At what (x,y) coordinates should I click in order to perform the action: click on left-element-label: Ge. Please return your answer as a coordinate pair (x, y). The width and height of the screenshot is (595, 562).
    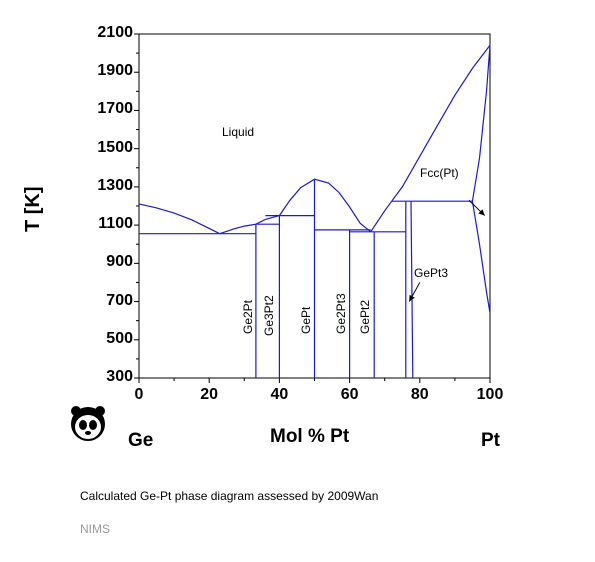
    Looking at the image, I should click on (141, 440).